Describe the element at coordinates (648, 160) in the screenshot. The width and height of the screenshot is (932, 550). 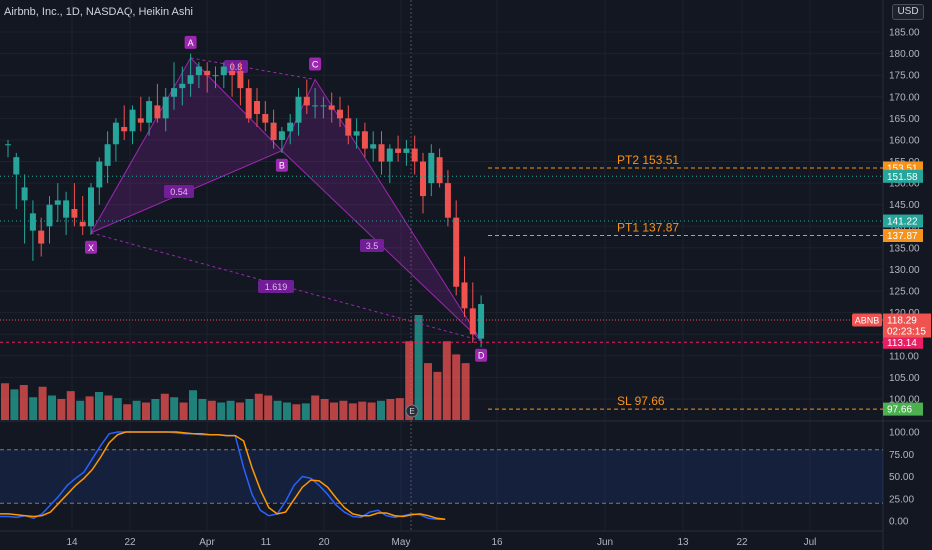
I see `level-label: PT2 153.51` at that location.